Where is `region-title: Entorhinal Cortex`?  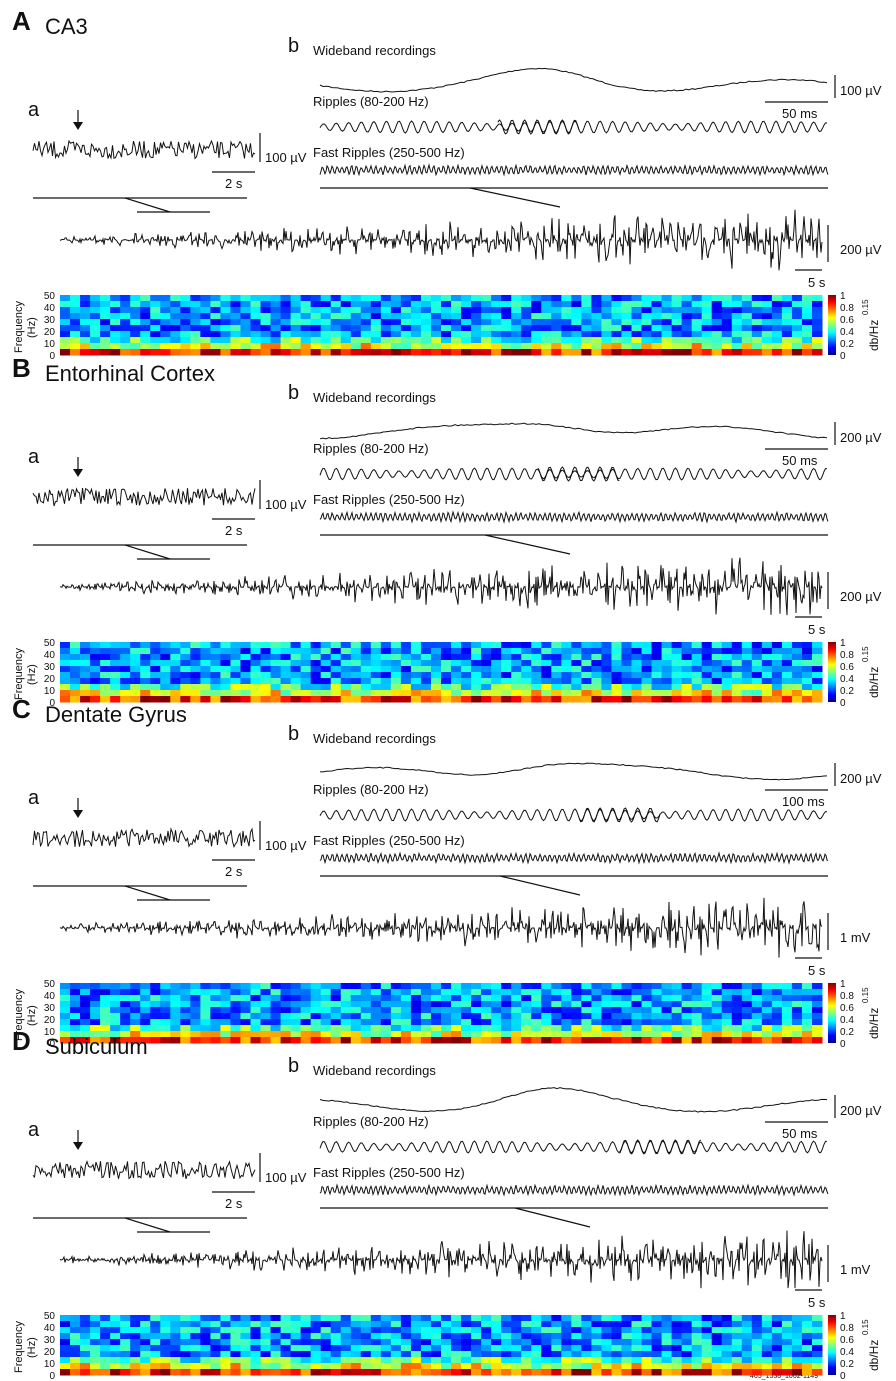 region-title: Entorhinal Cortex is located at coordinates (130, 373).